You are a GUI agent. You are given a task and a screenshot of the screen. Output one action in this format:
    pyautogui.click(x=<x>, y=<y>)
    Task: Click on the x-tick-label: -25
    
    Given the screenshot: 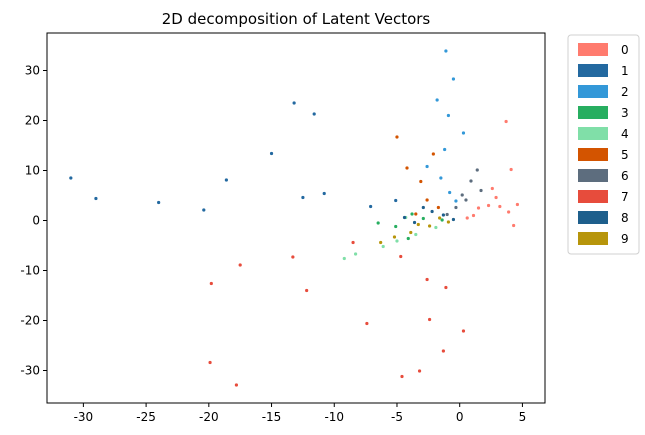 What is the action you would take?
    pyautogui.click(x=146, y=417)
    